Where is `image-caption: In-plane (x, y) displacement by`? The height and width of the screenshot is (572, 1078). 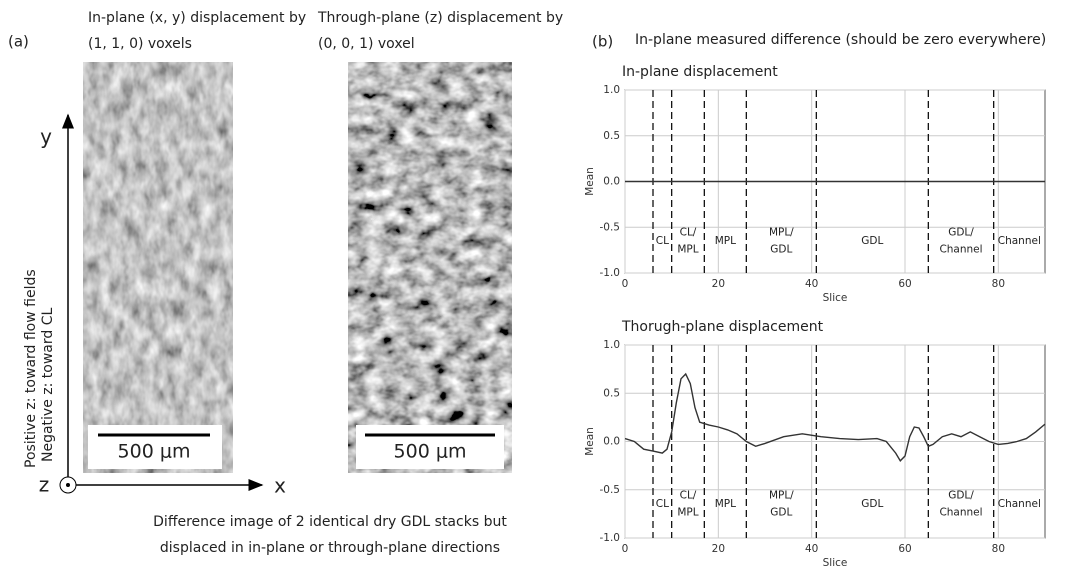 image-caption: In-plane (x, y) displacement by is located at coordinates (197, 18).